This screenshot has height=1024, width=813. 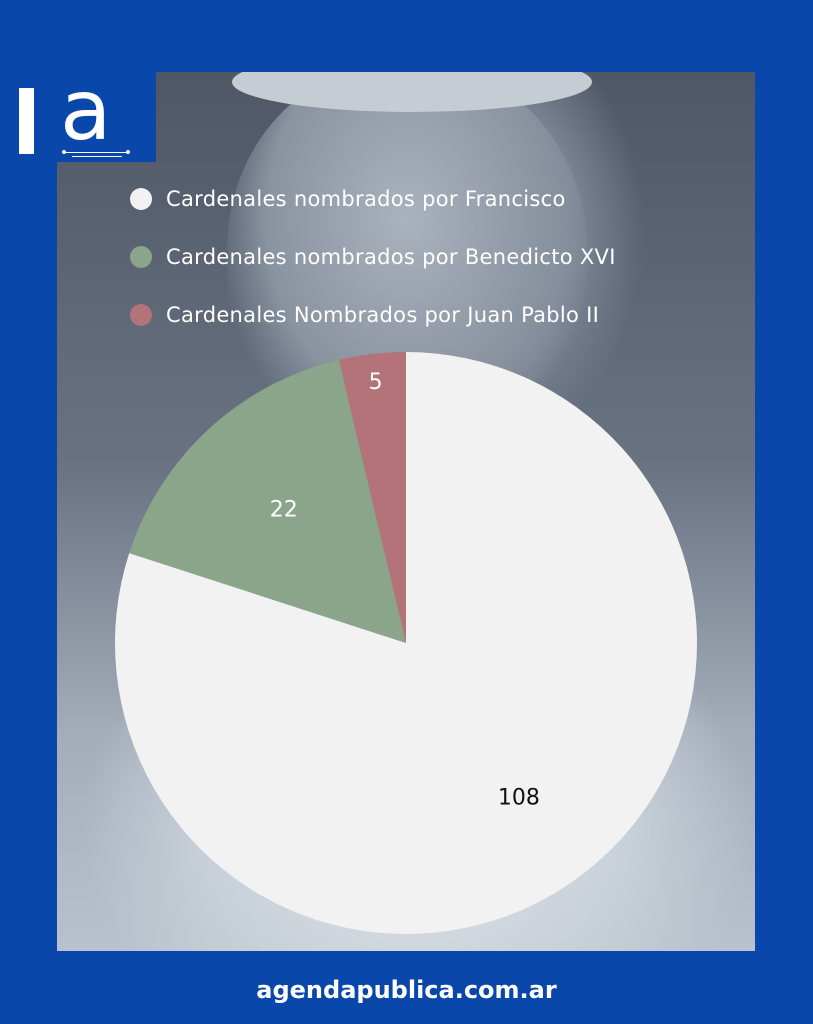 I want to click on logo-bar, so click(x=26, y=121).